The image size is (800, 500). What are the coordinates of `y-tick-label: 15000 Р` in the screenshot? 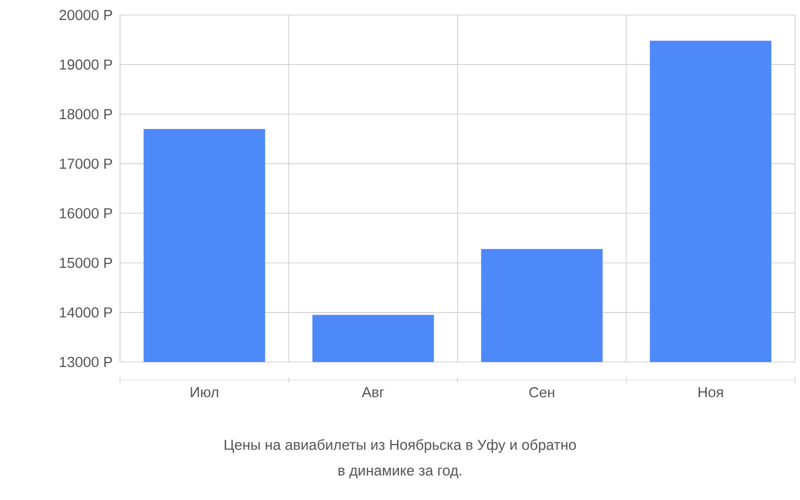 It's located at (86, 263).